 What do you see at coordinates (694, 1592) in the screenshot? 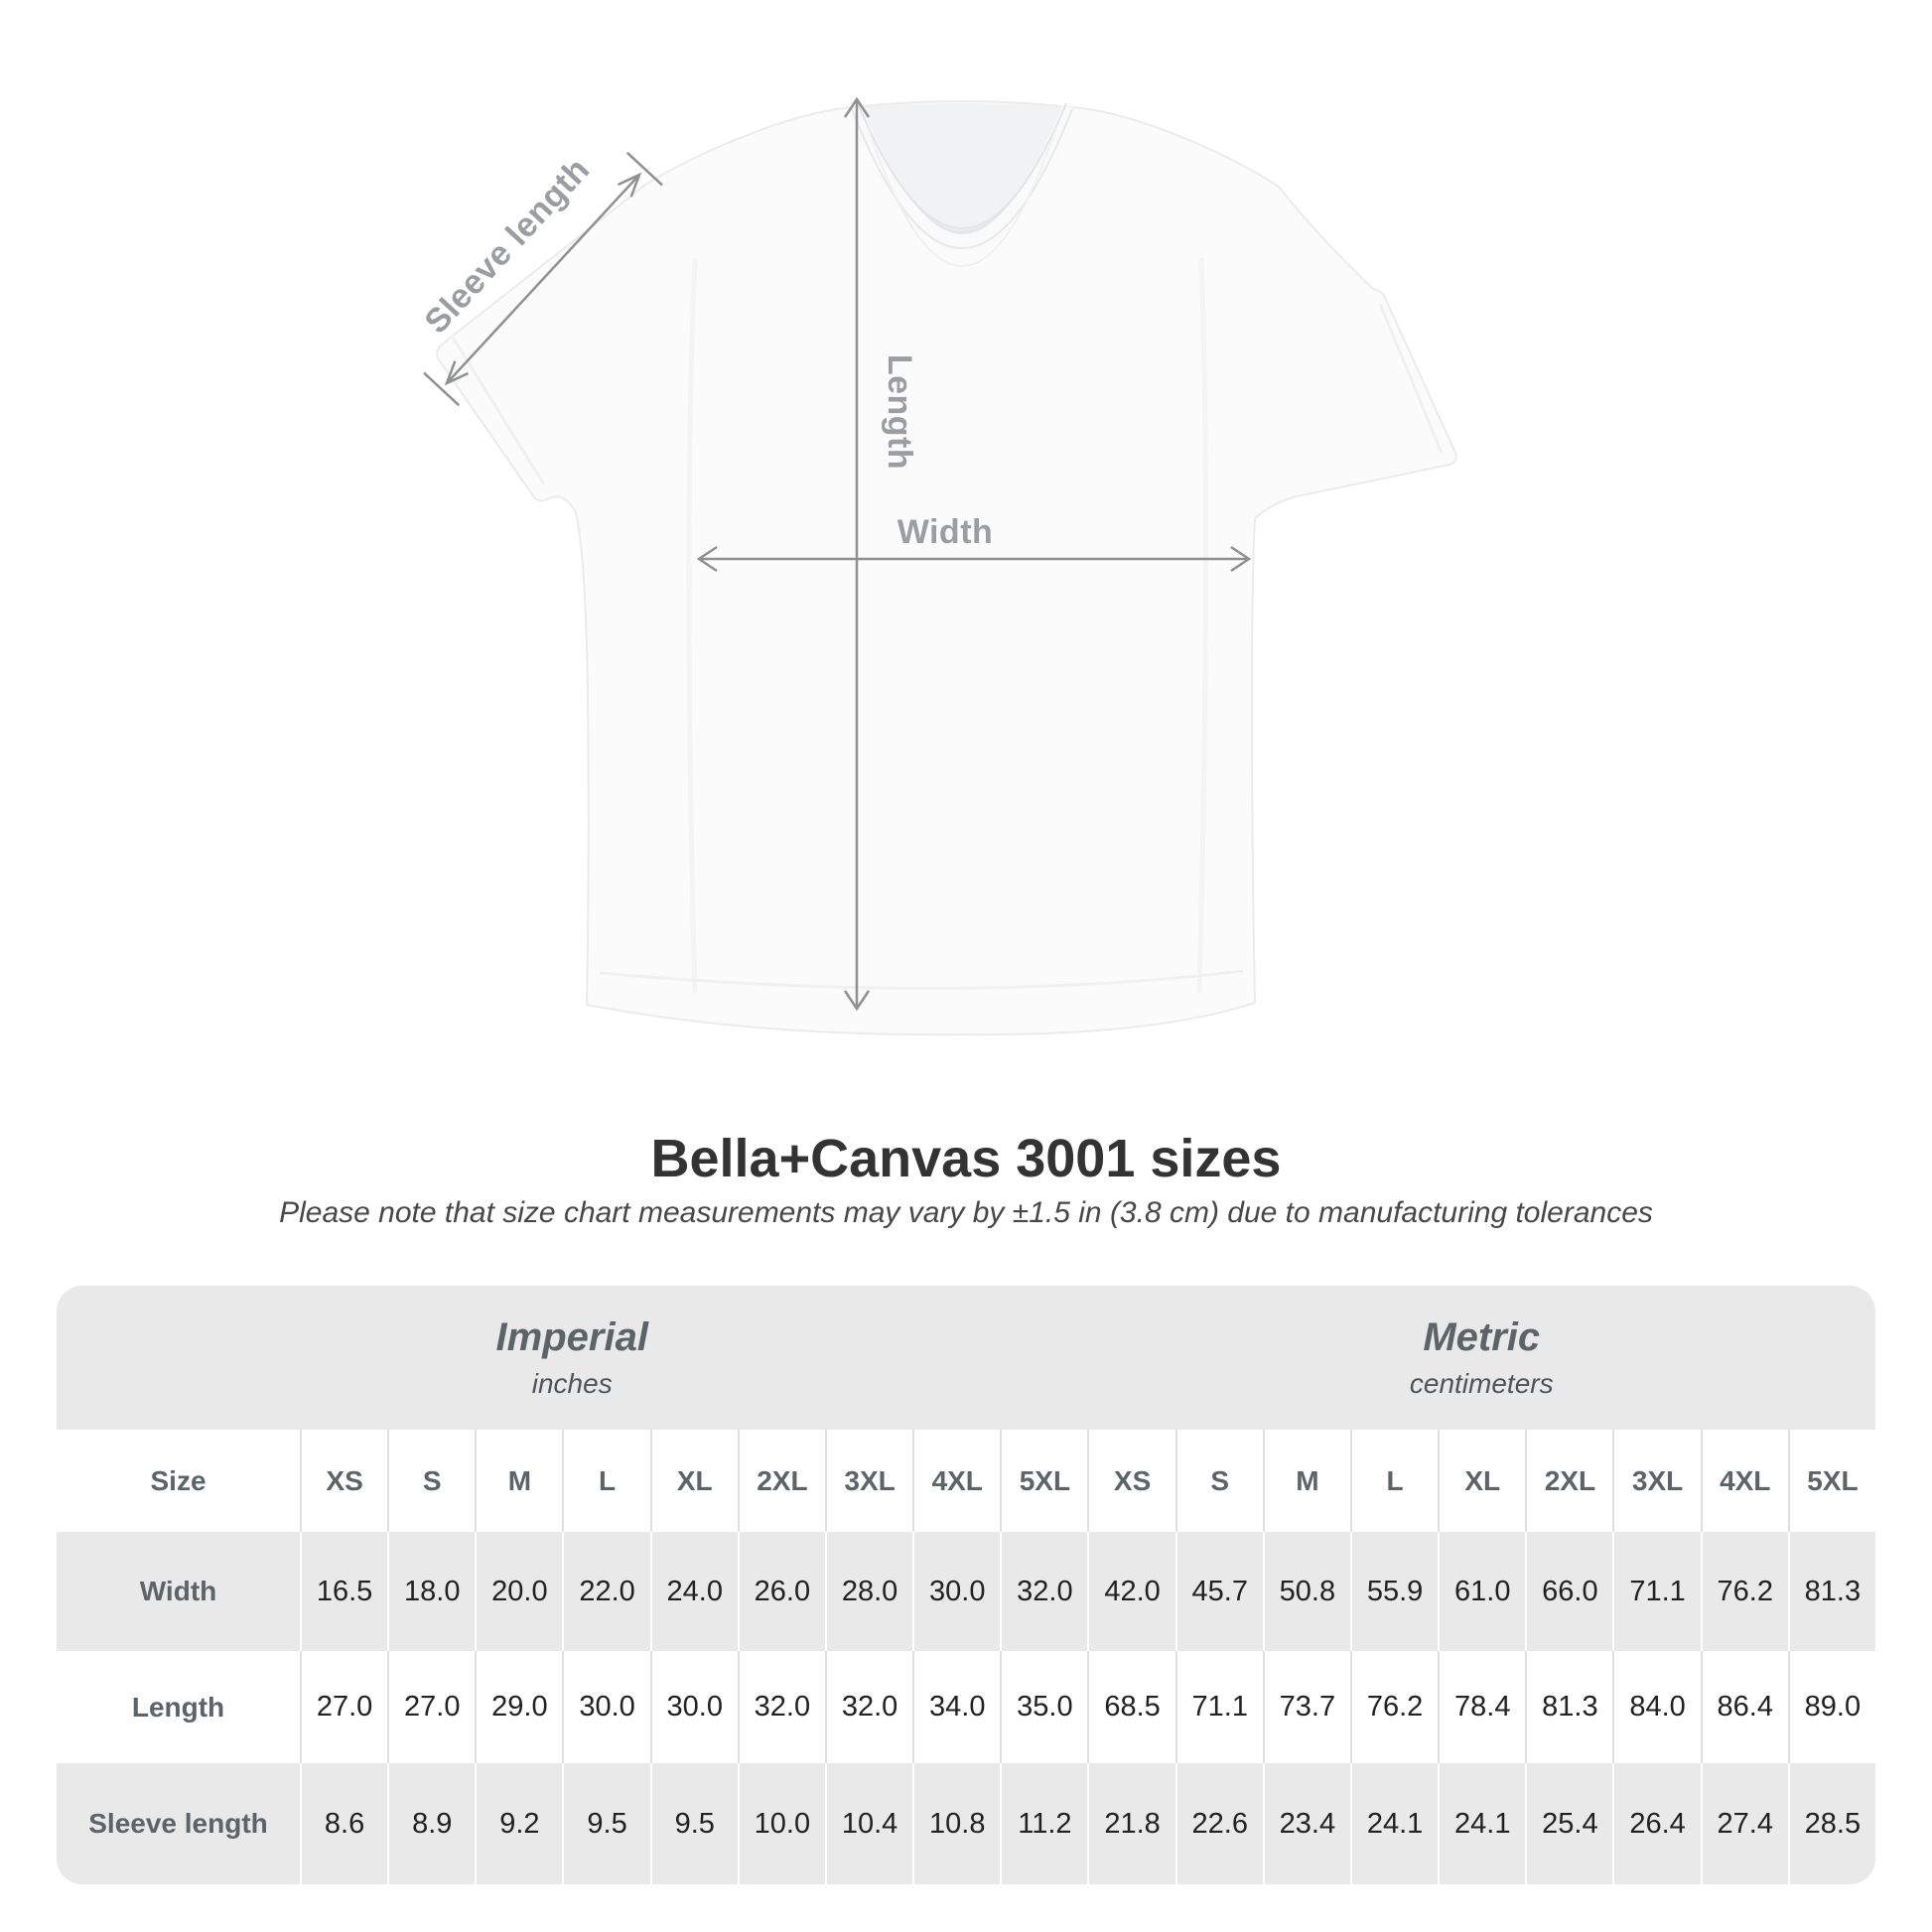
I see `cell-imperial: 24.0` at bounding box center [694, 1592].